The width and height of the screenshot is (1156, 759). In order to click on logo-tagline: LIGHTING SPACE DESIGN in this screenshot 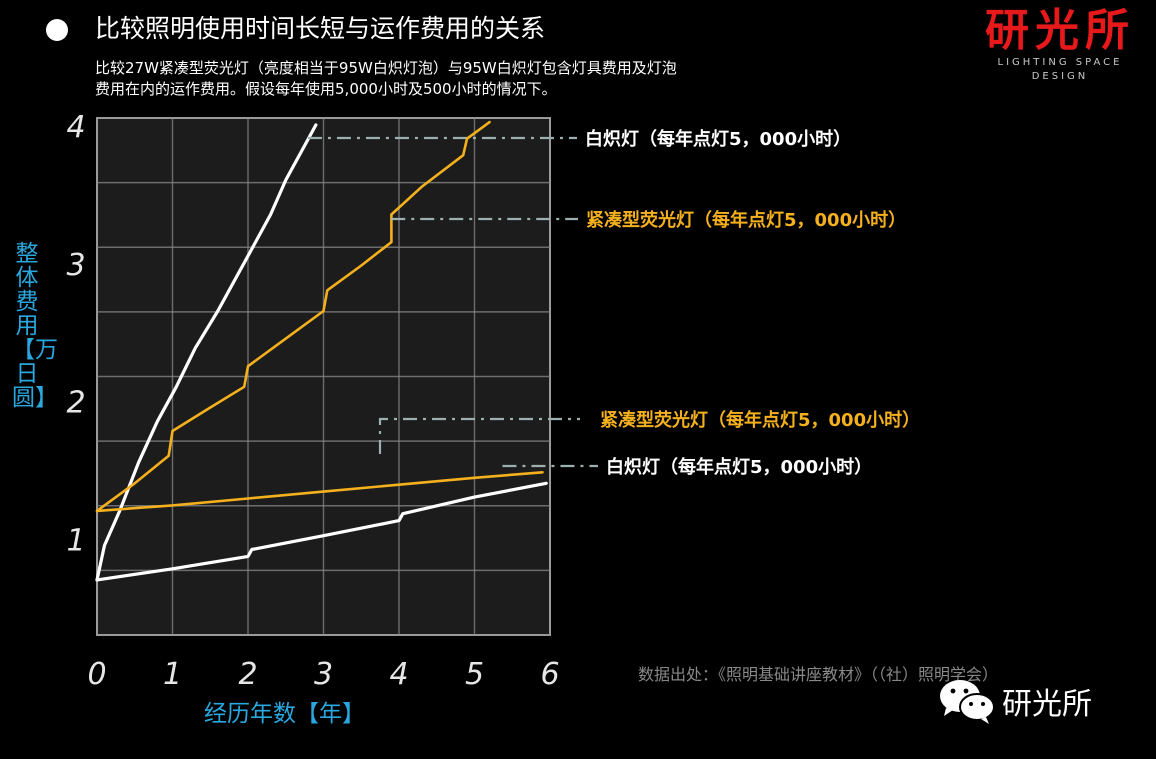, I will do `click(1060, 69)`.